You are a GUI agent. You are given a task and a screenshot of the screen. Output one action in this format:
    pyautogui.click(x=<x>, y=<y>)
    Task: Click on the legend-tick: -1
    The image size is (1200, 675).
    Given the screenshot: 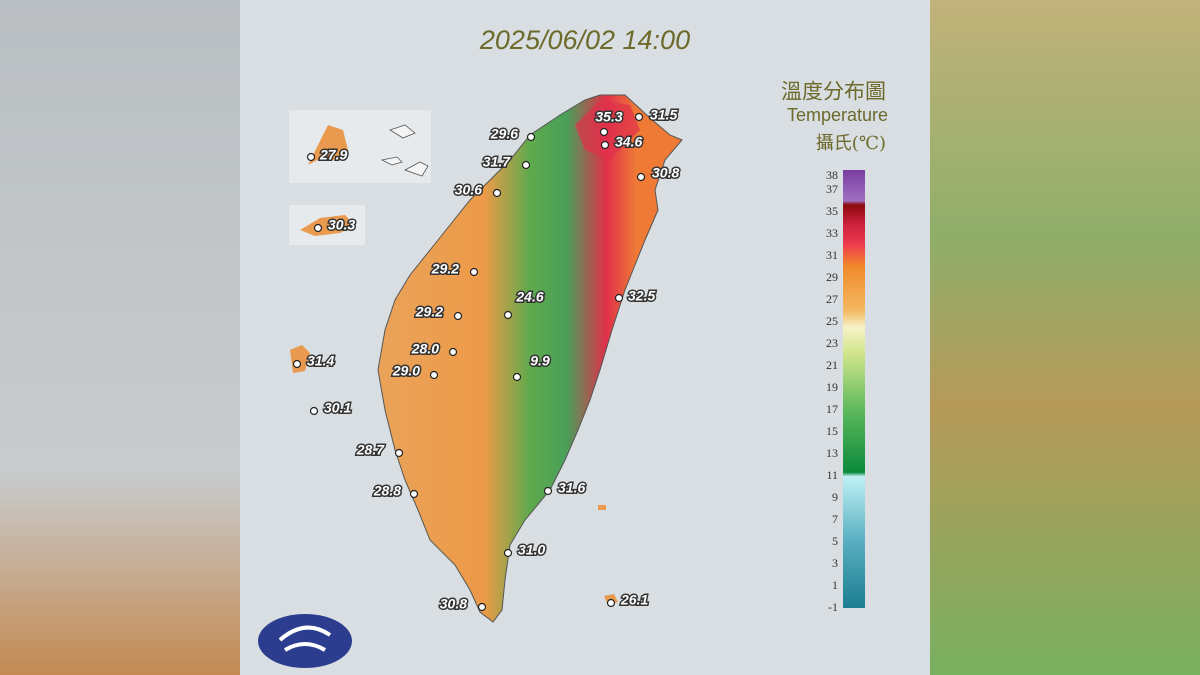 What is the action you would take?
    pyautogui.click(x=833, y=607)
    